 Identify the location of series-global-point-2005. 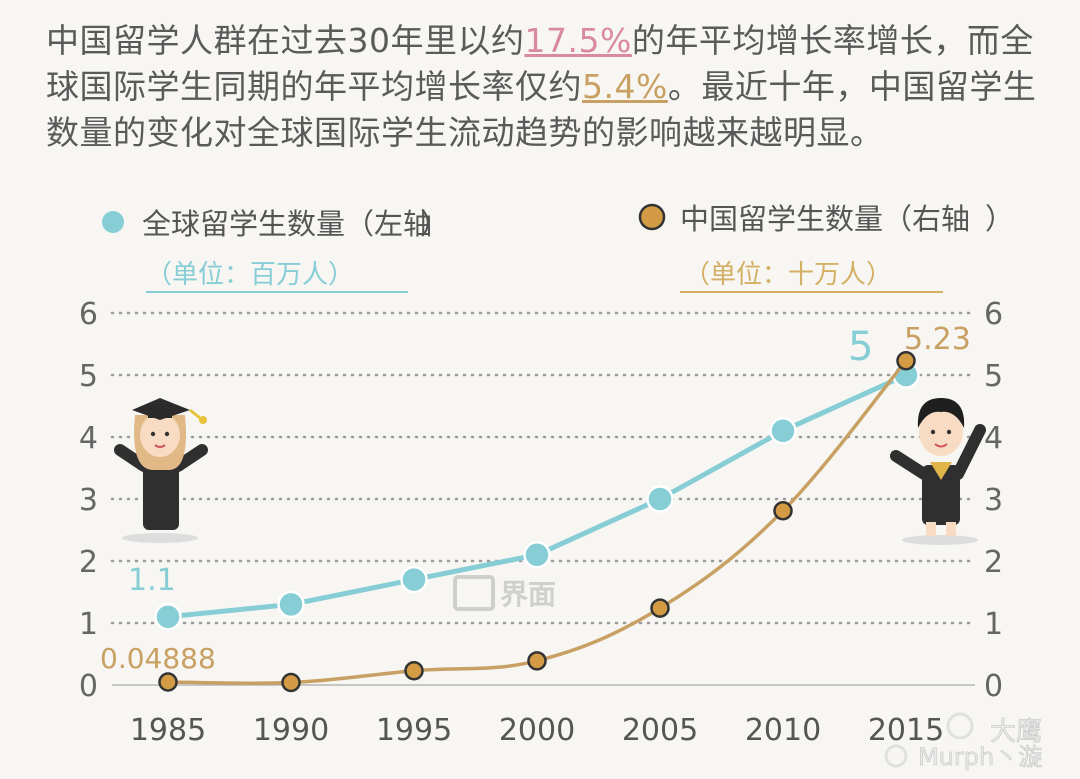
(660, 499).